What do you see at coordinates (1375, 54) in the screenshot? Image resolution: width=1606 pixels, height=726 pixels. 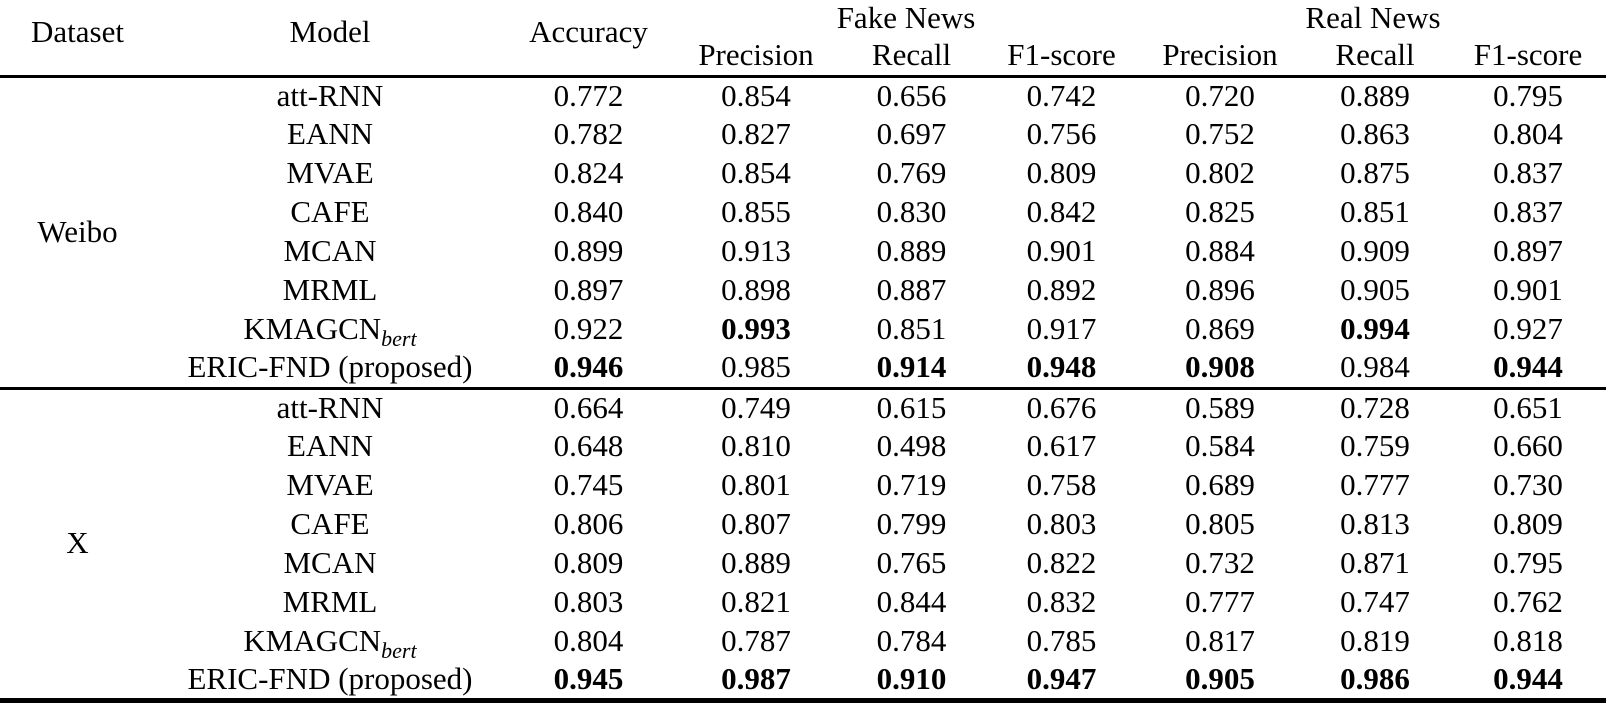 I see `col-header-real-recall: Recall` at bounding box center [1375, 54].